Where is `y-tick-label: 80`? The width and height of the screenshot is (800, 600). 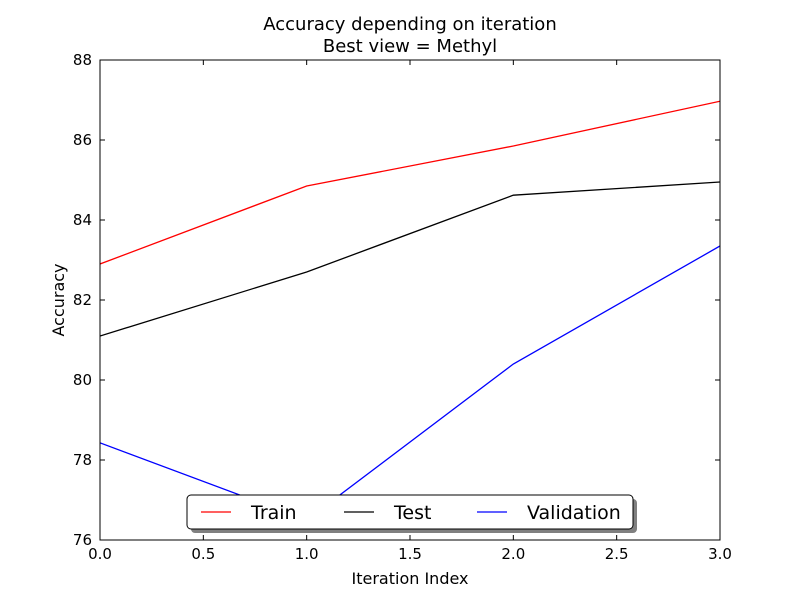 y-tick-label: 80 is located at coordinates (82, 380).